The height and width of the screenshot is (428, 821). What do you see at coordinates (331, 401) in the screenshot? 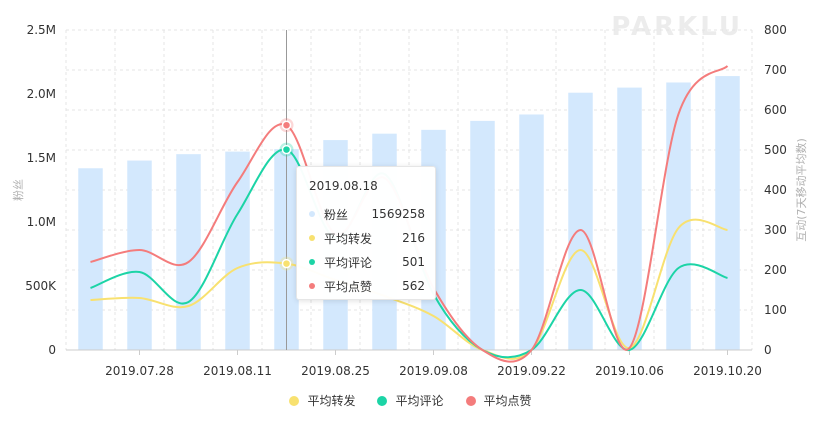
I see `legend-label: 平均转发` at bounding box center [331, 401].